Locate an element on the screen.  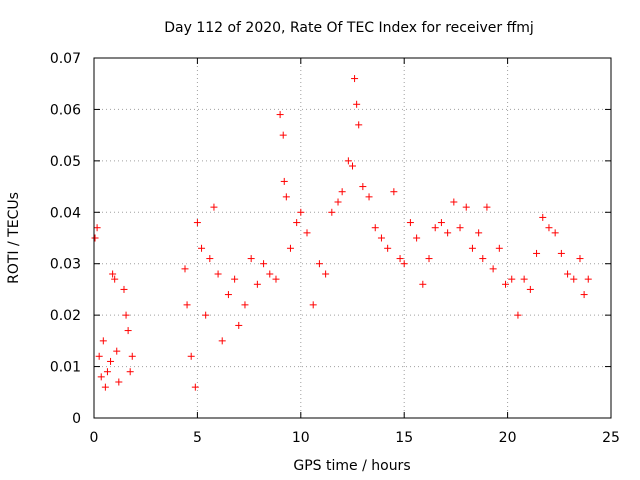
x-axis-label: GPS time / hours is located at coordinates (351, 466).